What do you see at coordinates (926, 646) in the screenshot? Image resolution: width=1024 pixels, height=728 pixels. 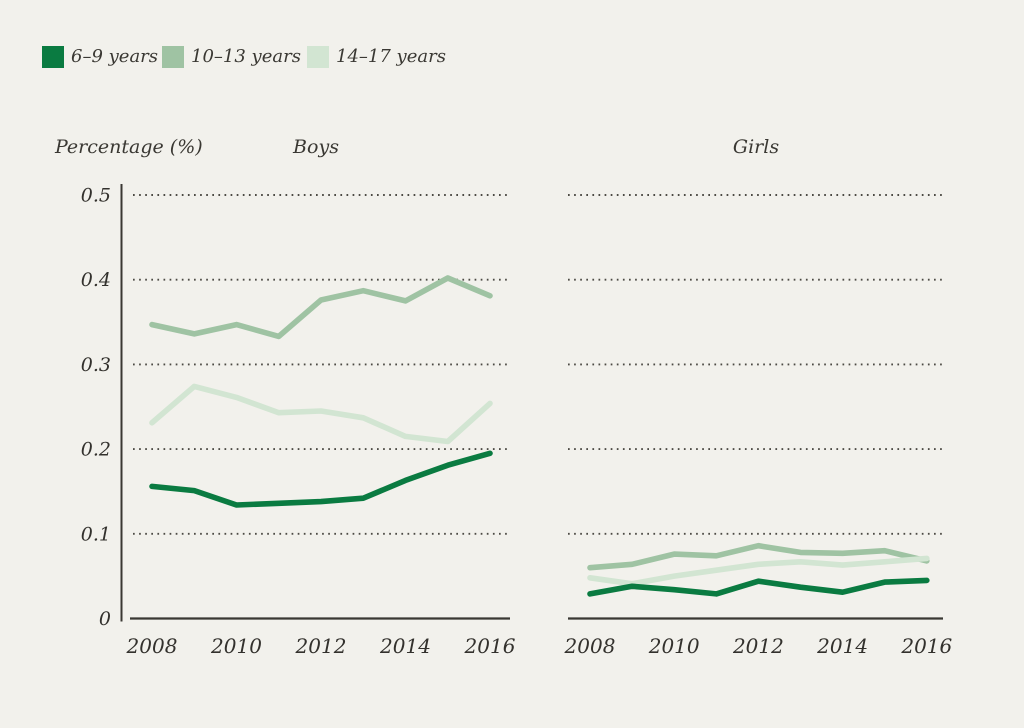 I see `x-tick-label-girls-2016: 2016` at bounding box center [926, 646].